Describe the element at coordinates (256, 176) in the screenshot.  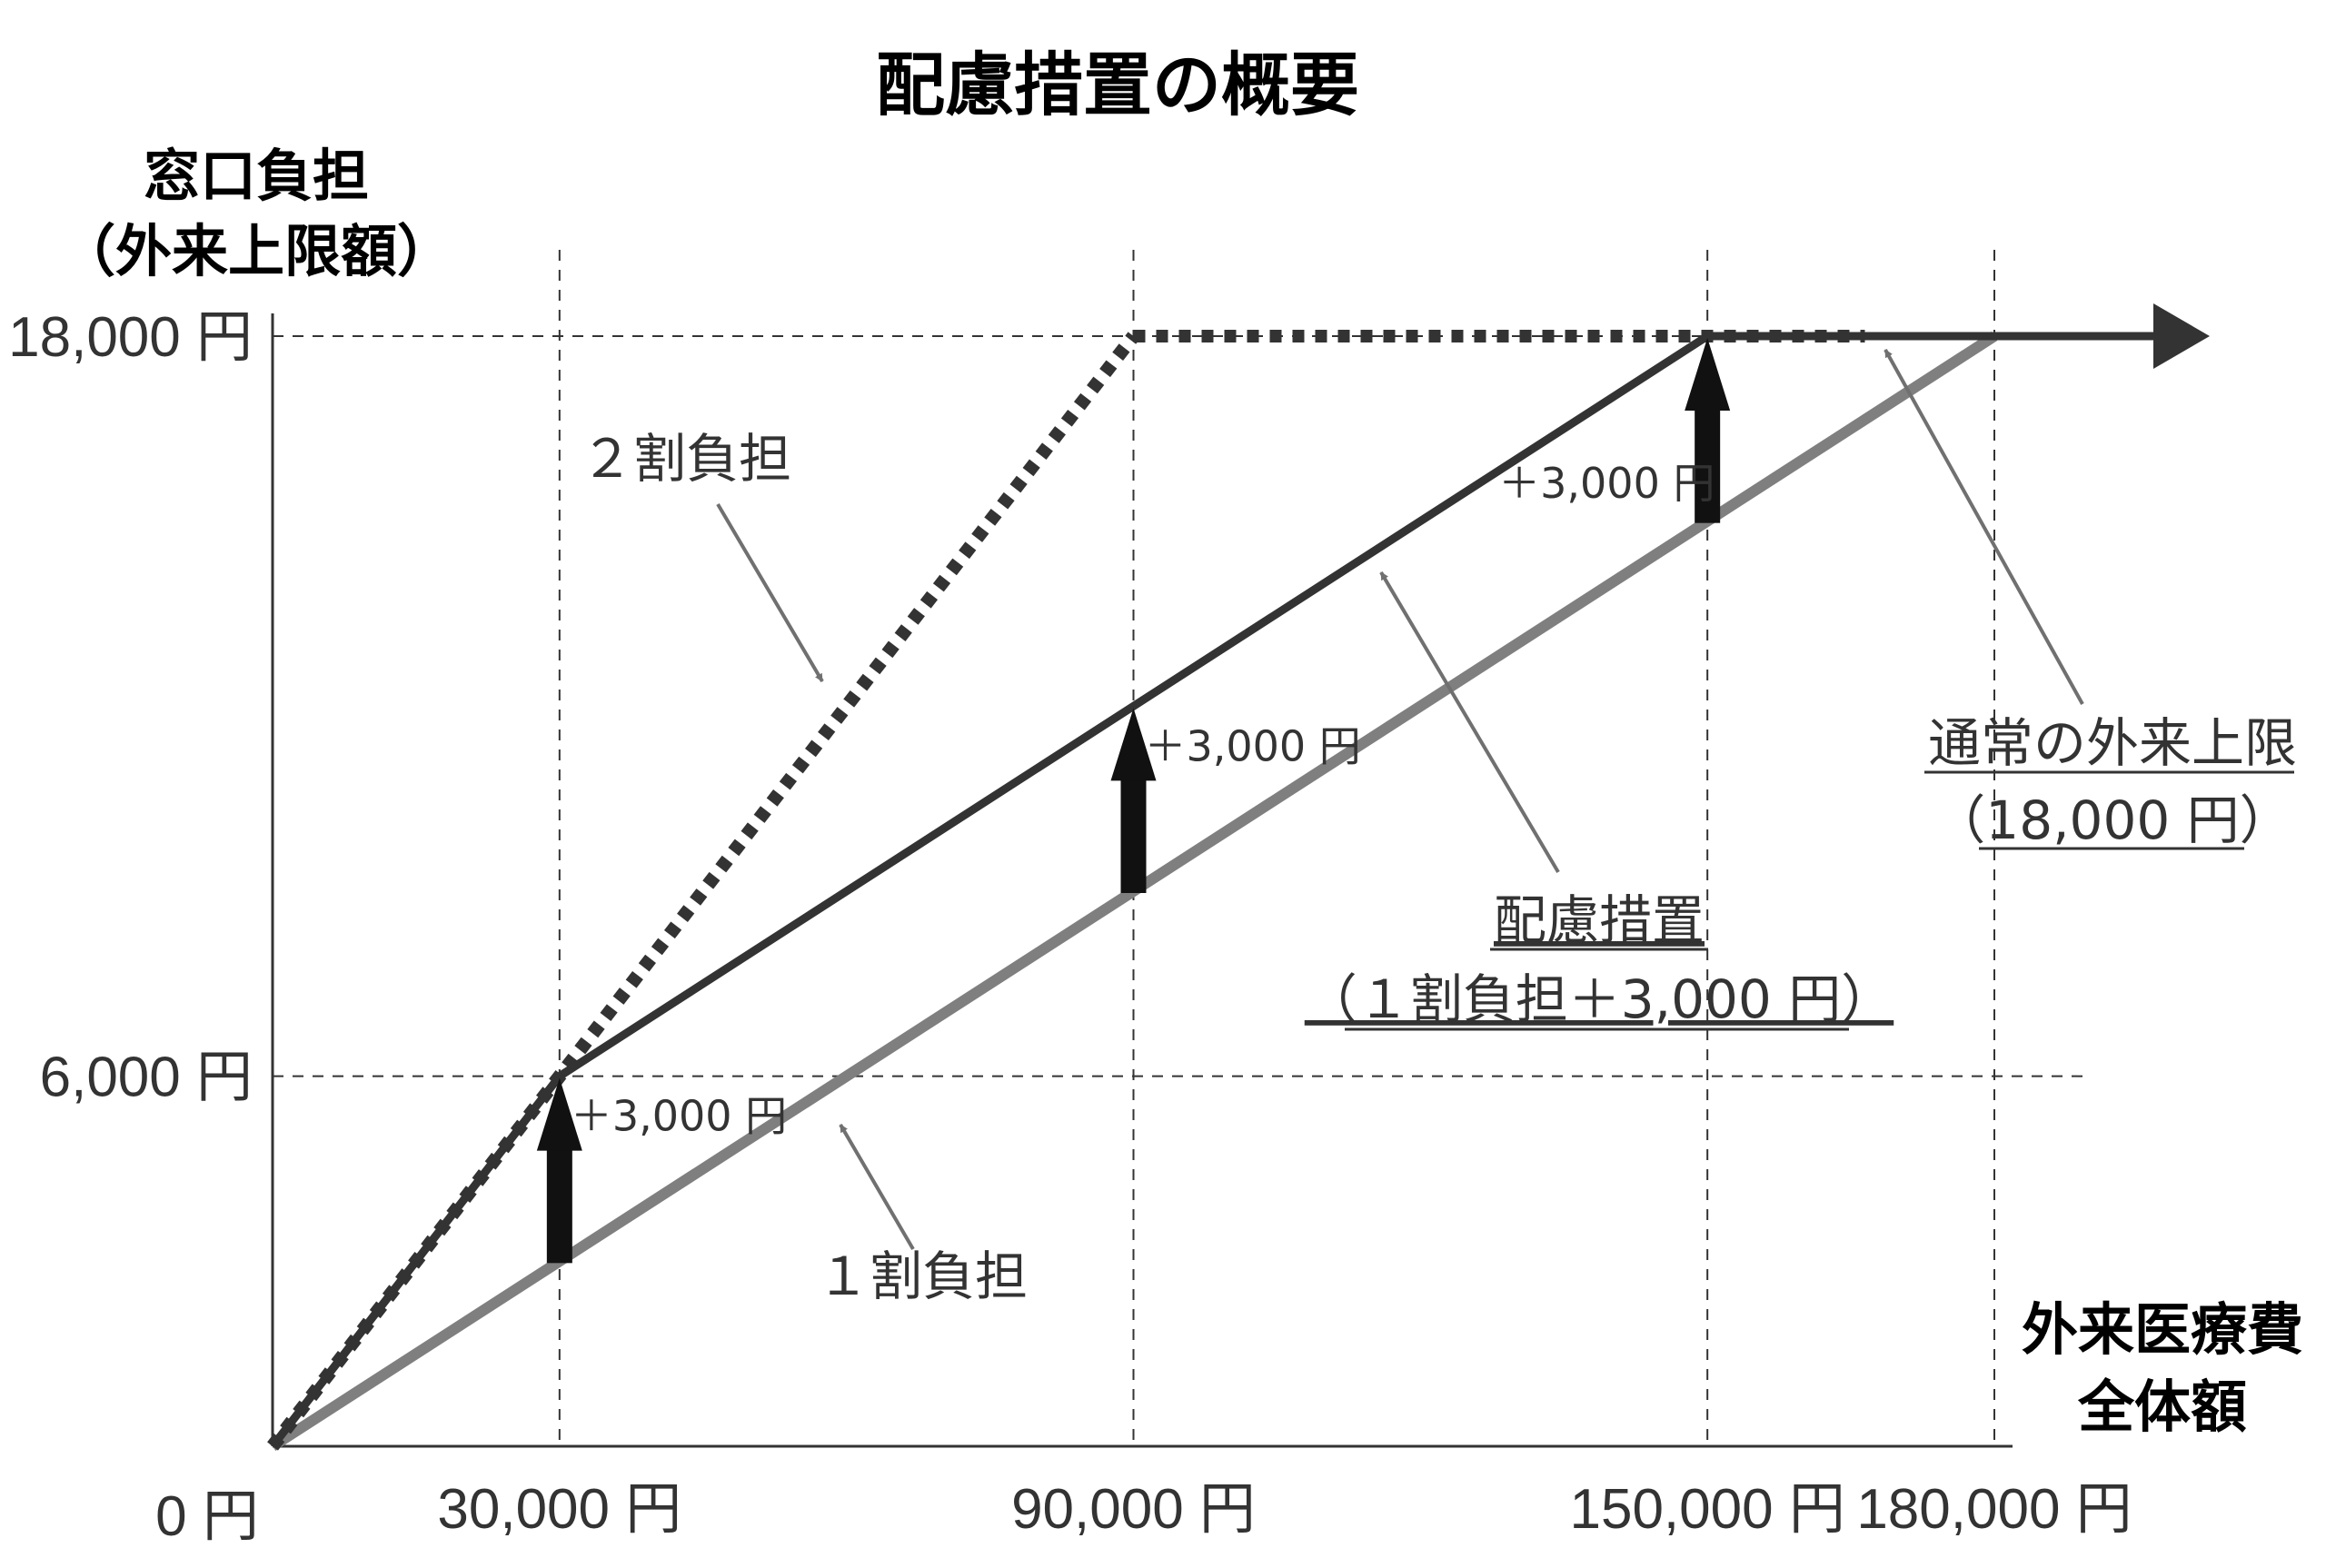
I see `y-axis-label: 窓口負担` at that location.